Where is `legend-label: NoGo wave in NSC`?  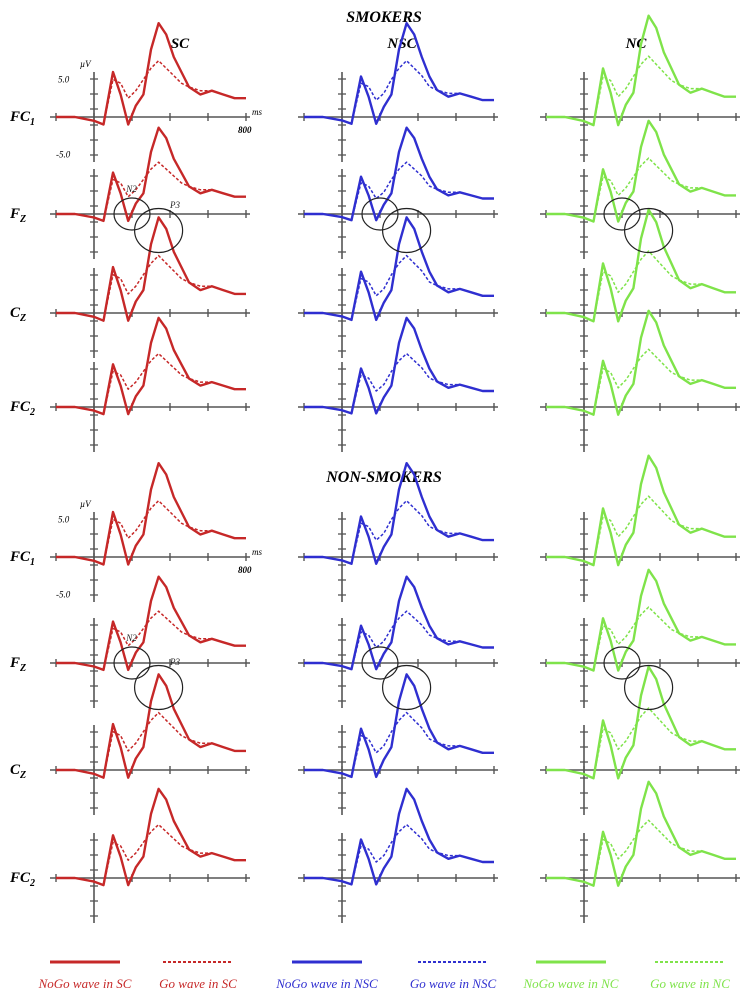
legend-label: NoGo wave in NSC is located at coordinates (326, 983).